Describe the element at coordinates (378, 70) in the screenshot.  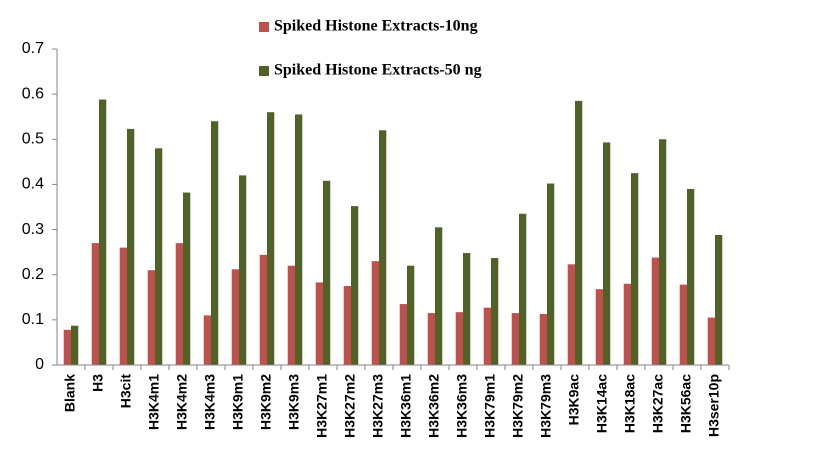
I see `legend-label: Spiked Histone Extracts-50 ng` at that location.